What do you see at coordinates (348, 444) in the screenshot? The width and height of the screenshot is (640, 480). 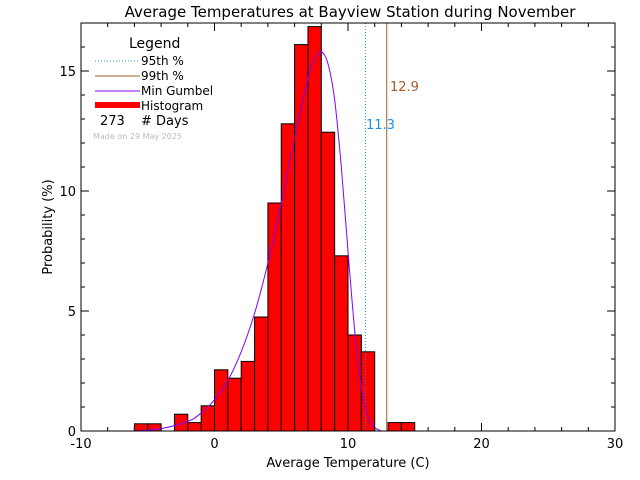 I see `x-tick-label: 10` at bounding box center [348, 444].